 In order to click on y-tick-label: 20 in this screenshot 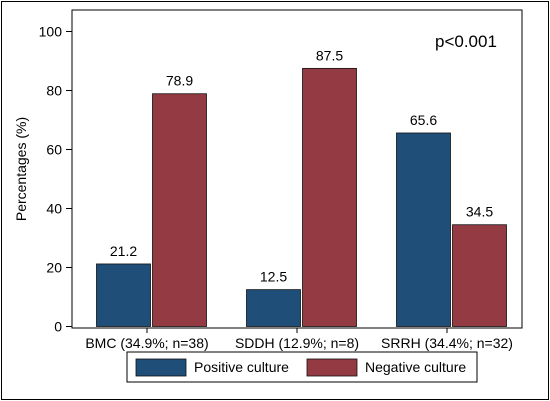, I will do `click(54, 268)`.